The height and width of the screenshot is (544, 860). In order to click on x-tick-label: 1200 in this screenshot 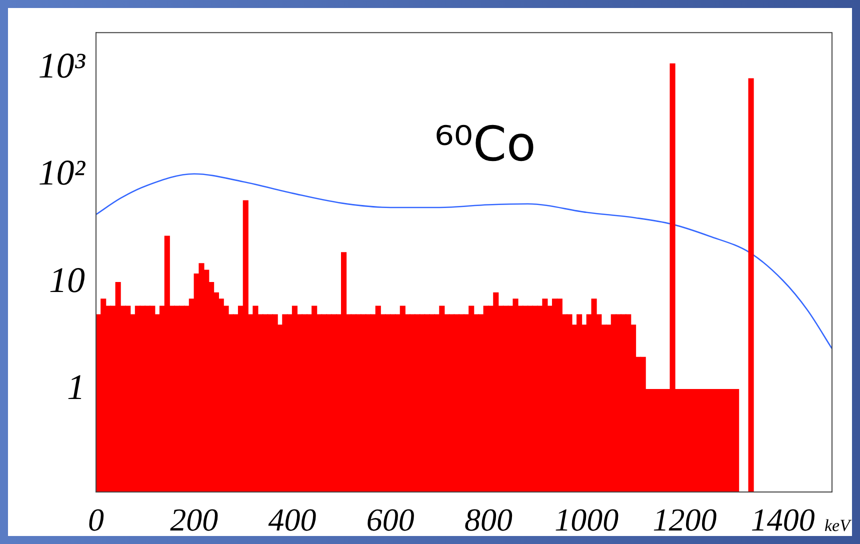, I will do `click(684, 520)`.